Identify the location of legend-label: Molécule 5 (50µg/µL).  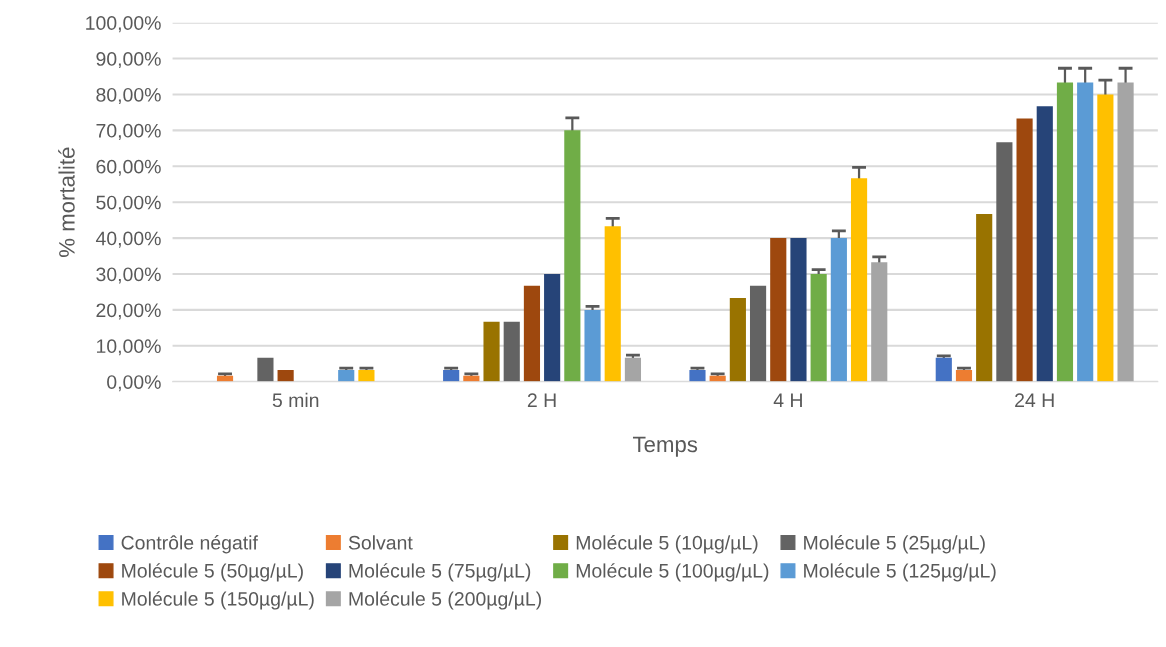
(212, 572).